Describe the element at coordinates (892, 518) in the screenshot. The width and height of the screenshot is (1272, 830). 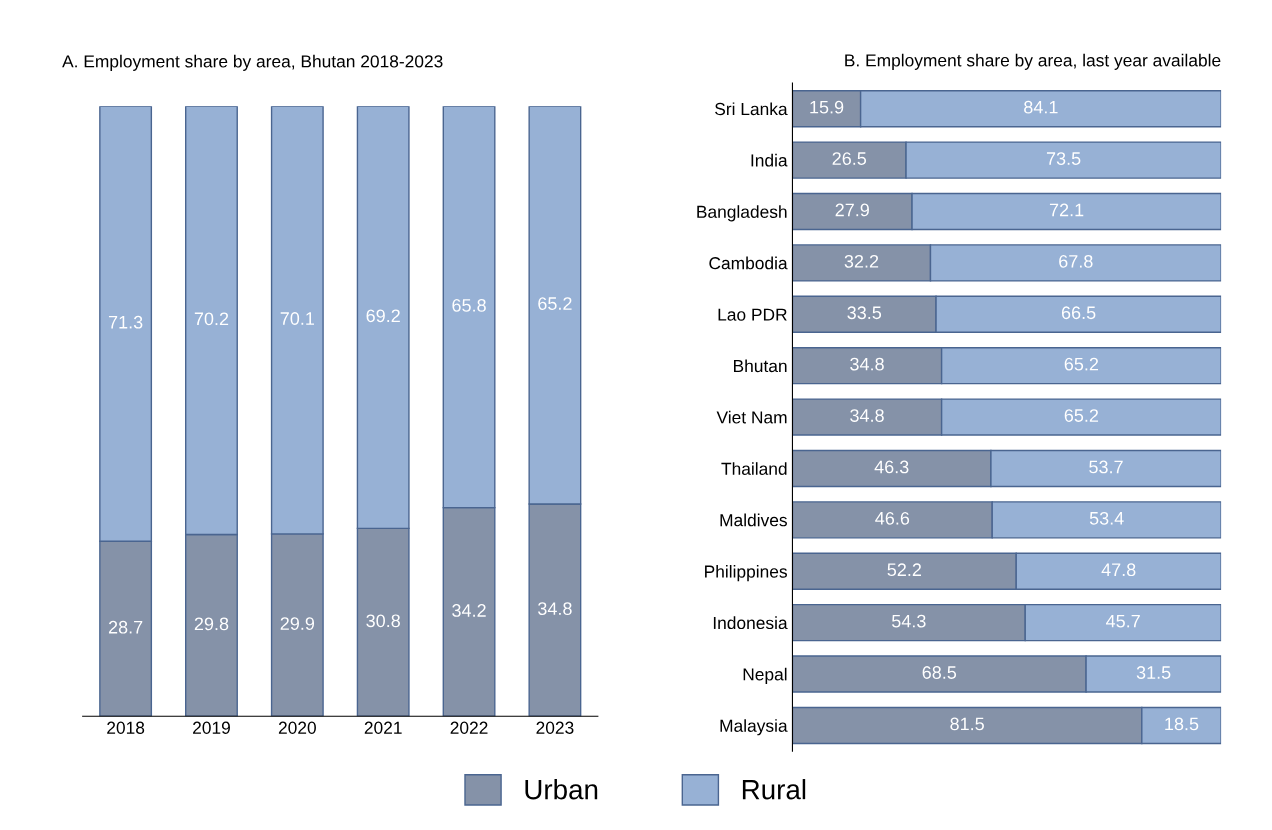
I see `data-label: 46.6` at that location.